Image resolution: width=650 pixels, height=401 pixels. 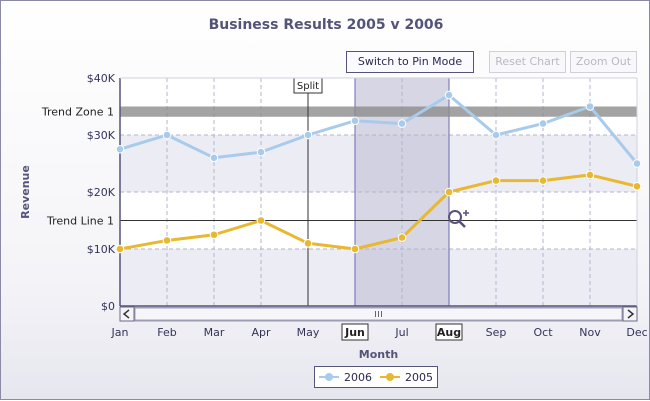 What do you see at coordinates (101, 78) in the screenshot?
I see `y-tick-label: $40K` at bounding box center [101, 78].